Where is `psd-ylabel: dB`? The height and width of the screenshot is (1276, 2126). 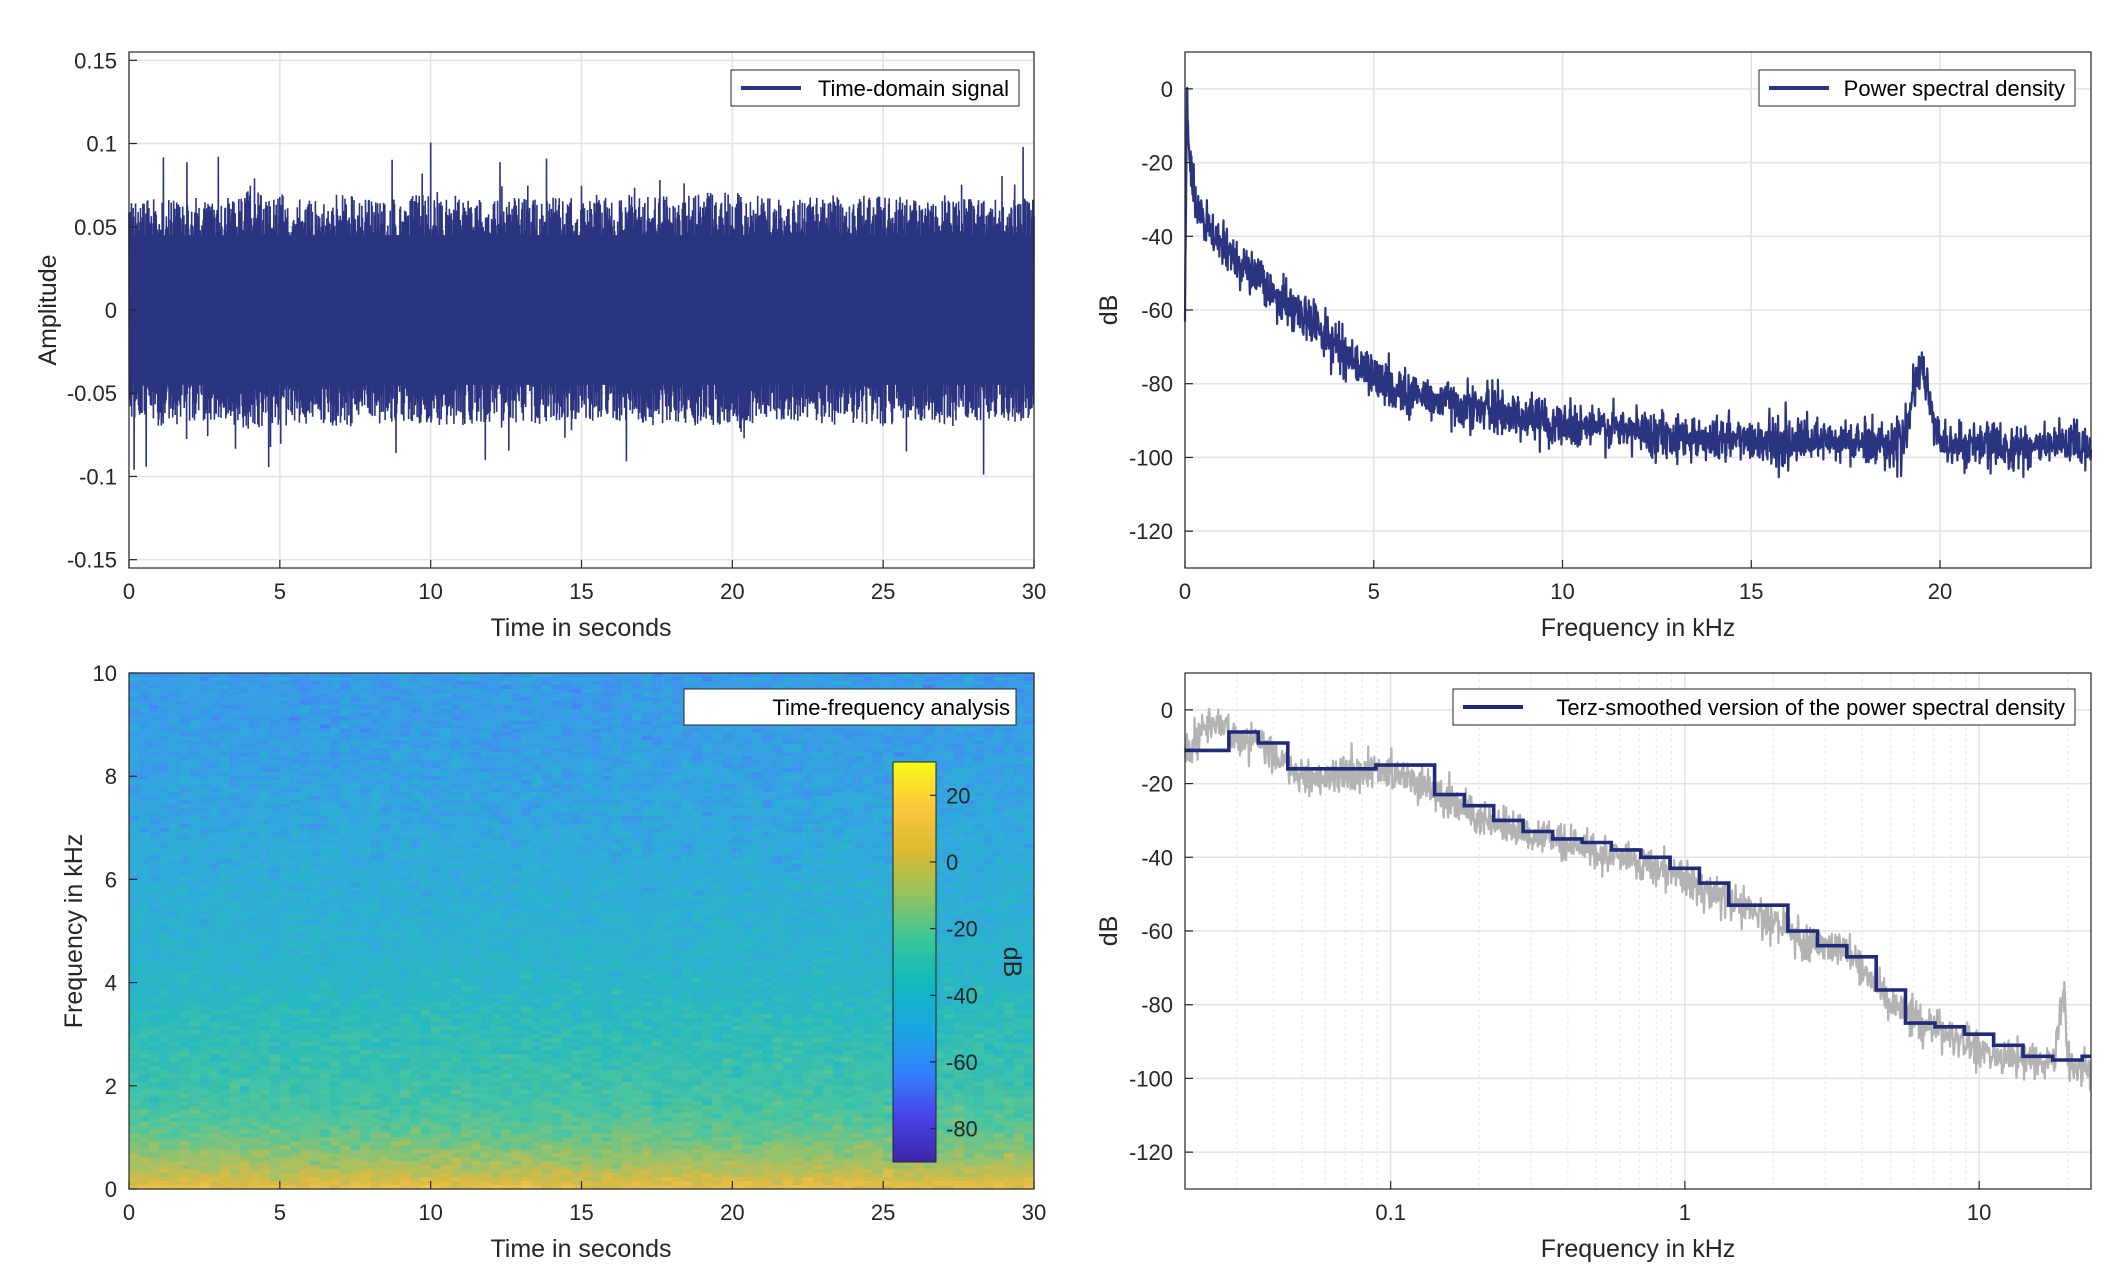 psd-ylabel: dB is located at coordinates (1109, 310).